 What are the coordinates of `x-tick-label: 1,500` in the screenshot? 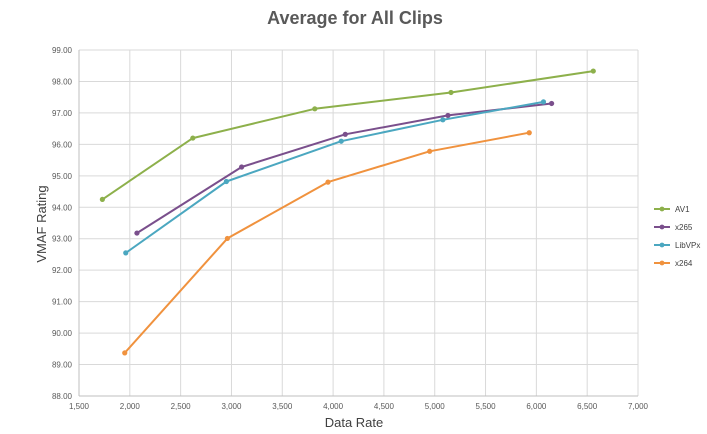 It's located at (79, 406).